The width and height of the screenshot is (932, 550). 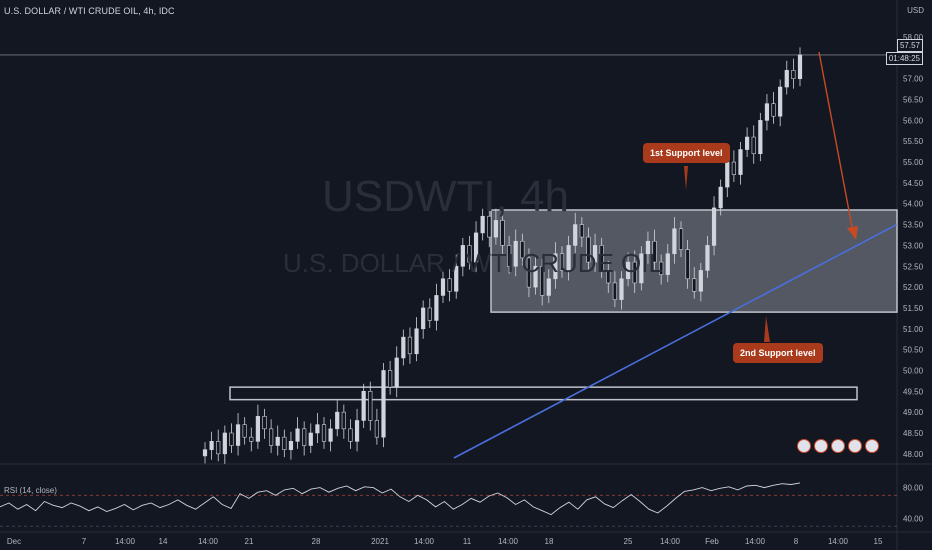 I want to click on y-tick-label: 49.00, so click(x=913, y=412).